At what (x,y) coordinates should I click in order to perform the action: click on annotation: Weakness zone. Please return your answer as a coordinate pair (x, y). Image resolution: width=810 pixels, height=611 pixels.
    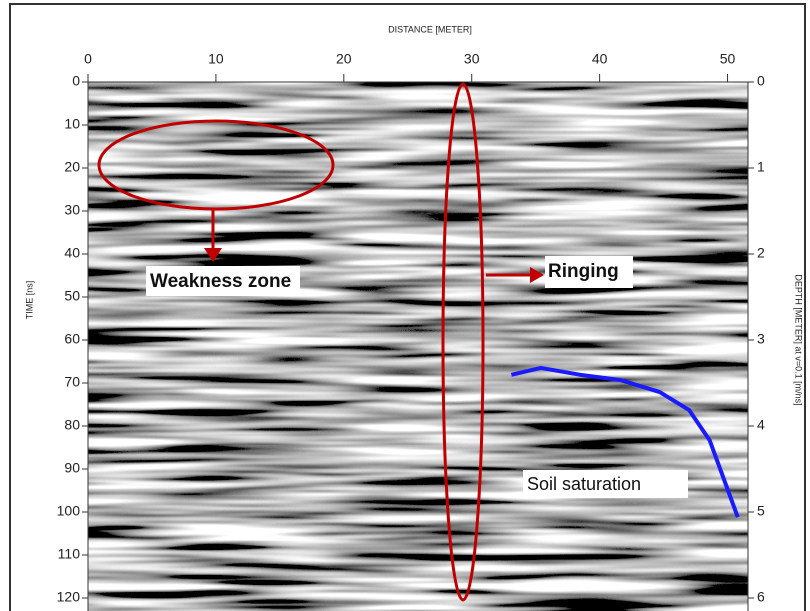
    Looking at the image, I should click on (220, 281).